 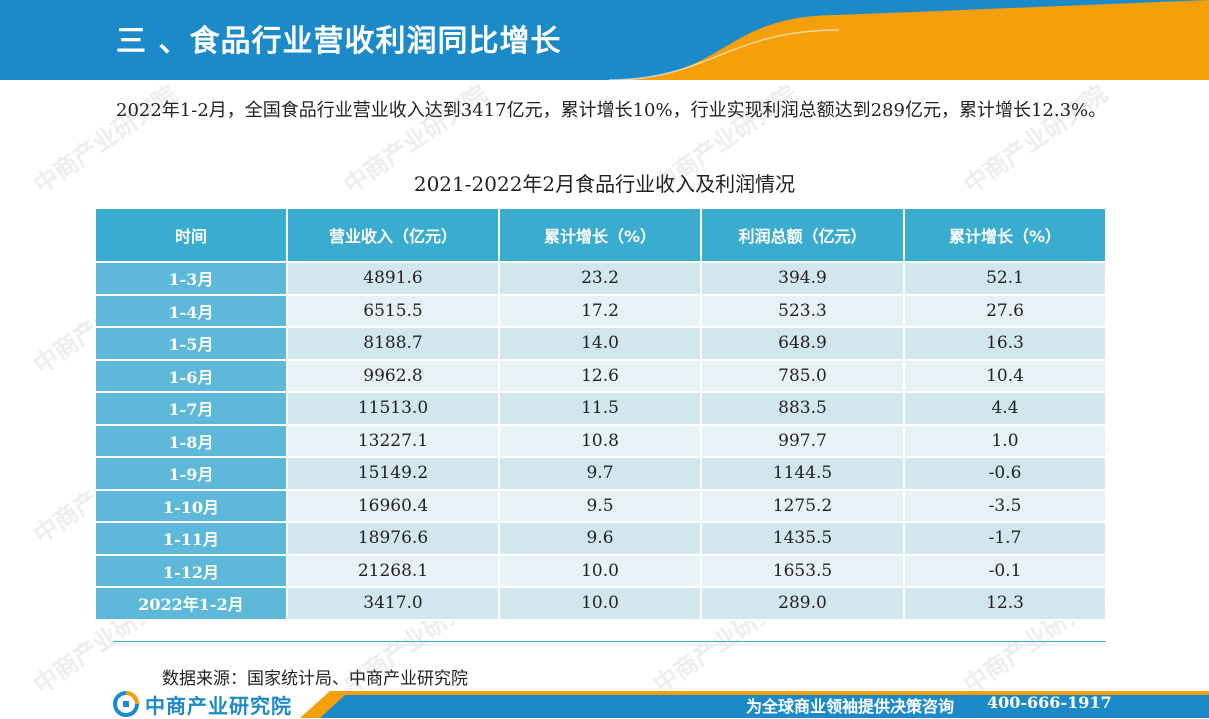 I want to click on table-row: 1-12月 21268.1 10.0 1653.5 -0.1, so click(x=601, y=571).